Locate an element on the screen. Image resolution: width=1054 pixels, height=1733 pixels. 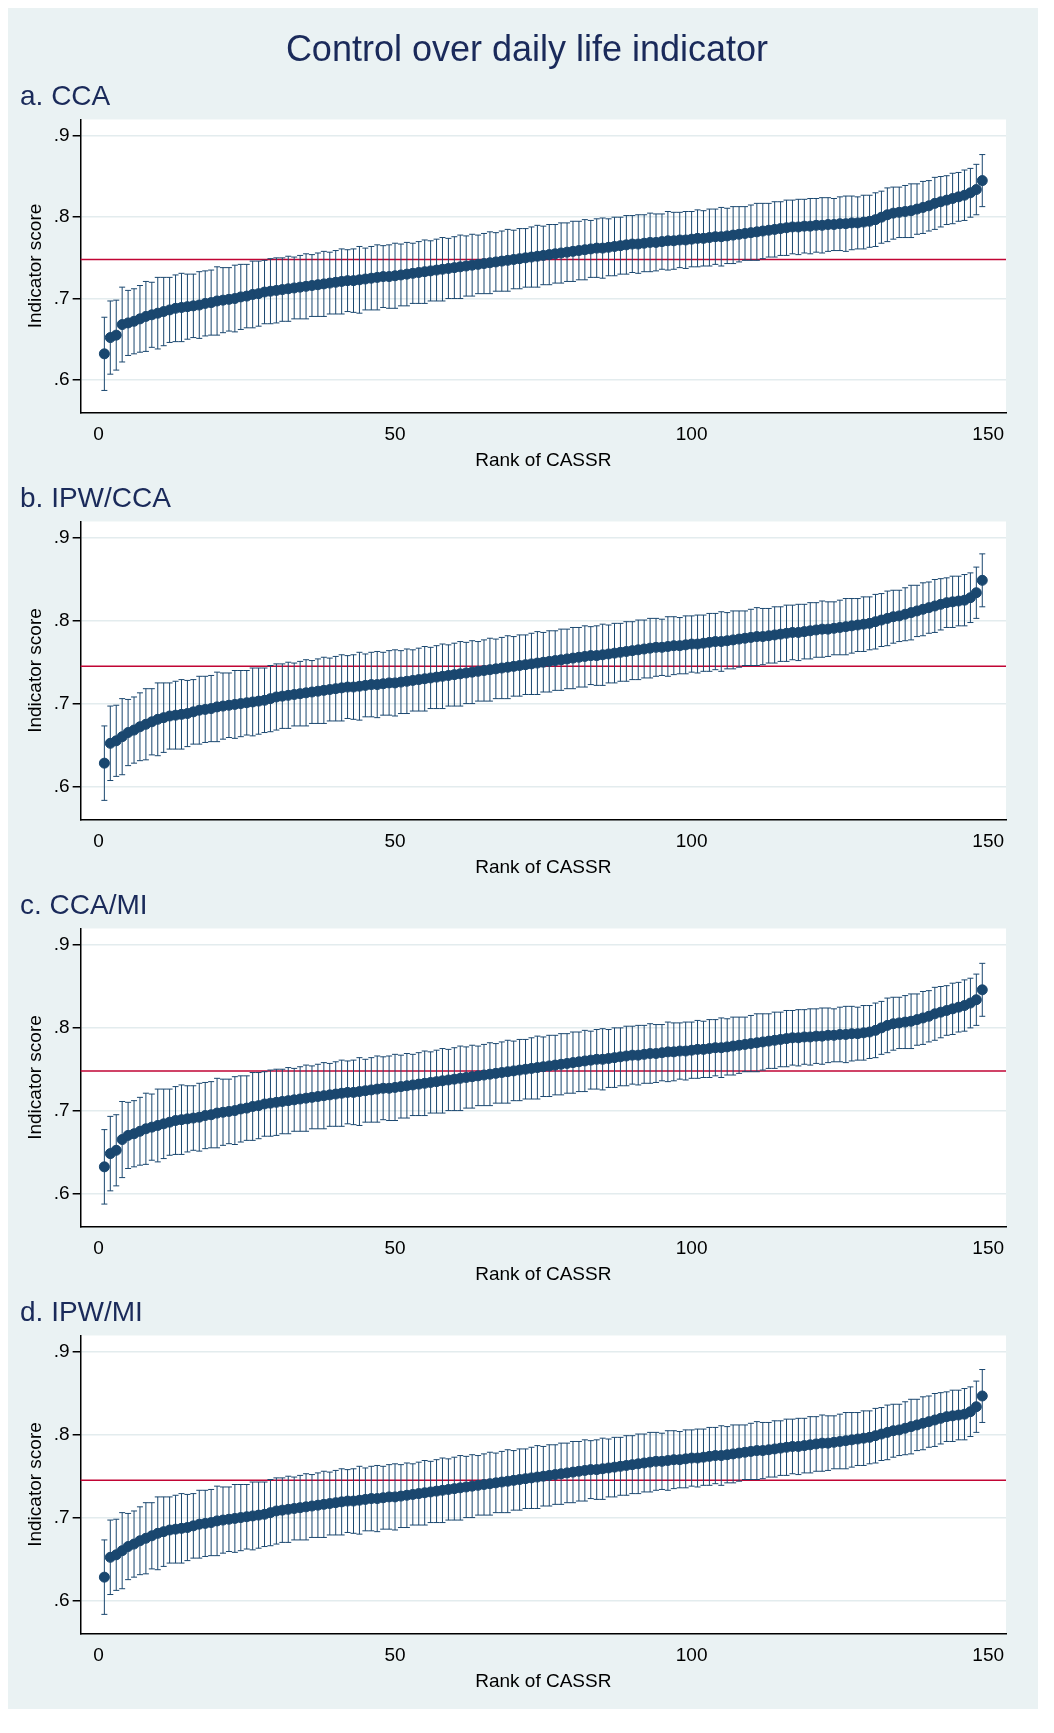
chart-title: Control over daily life indicator is located at coordinates (527, 49).